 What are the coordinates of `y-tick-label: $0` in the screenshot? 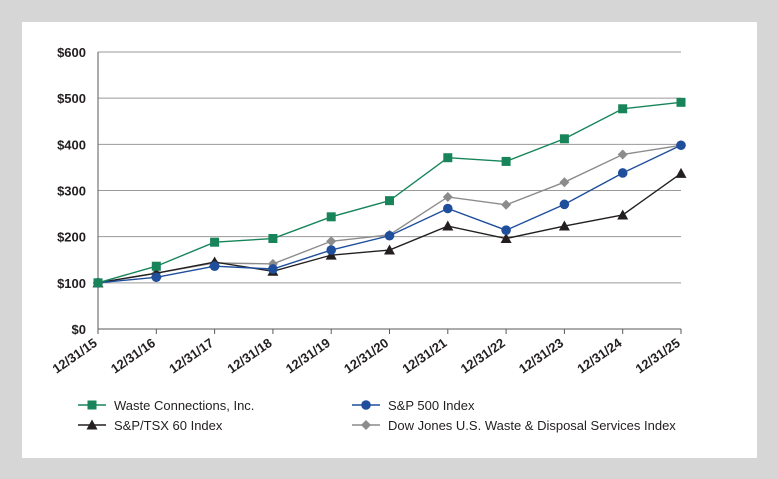 It's located at (79, 329).